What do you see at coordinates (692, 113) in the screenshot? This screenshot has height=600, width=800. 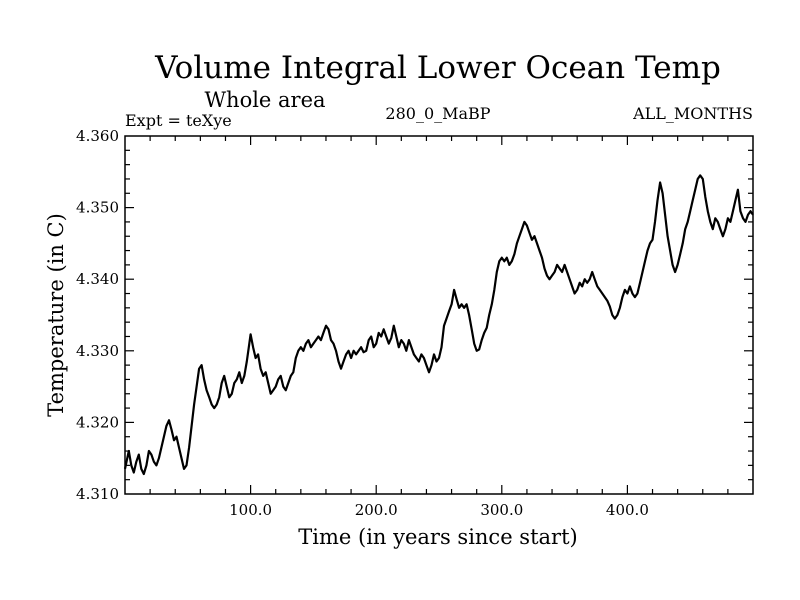 I see `months-label: ALL_MONTHS` at bounding box center [692, 113].